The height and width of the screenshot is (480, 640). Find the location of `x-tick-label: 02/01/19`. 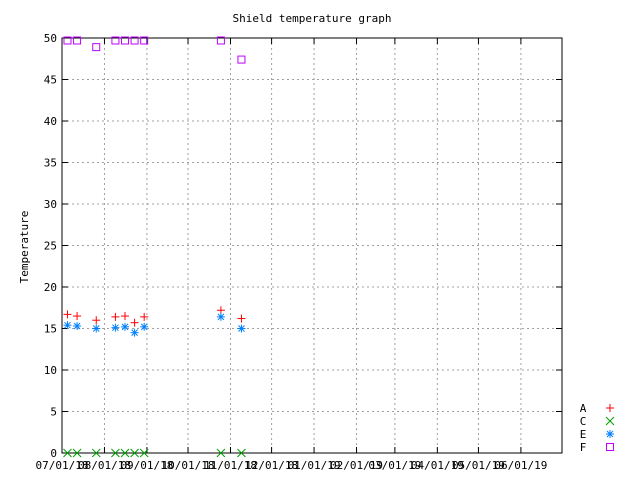

x-tick-label: 02/01/19 is located at coordinates (356, 465).